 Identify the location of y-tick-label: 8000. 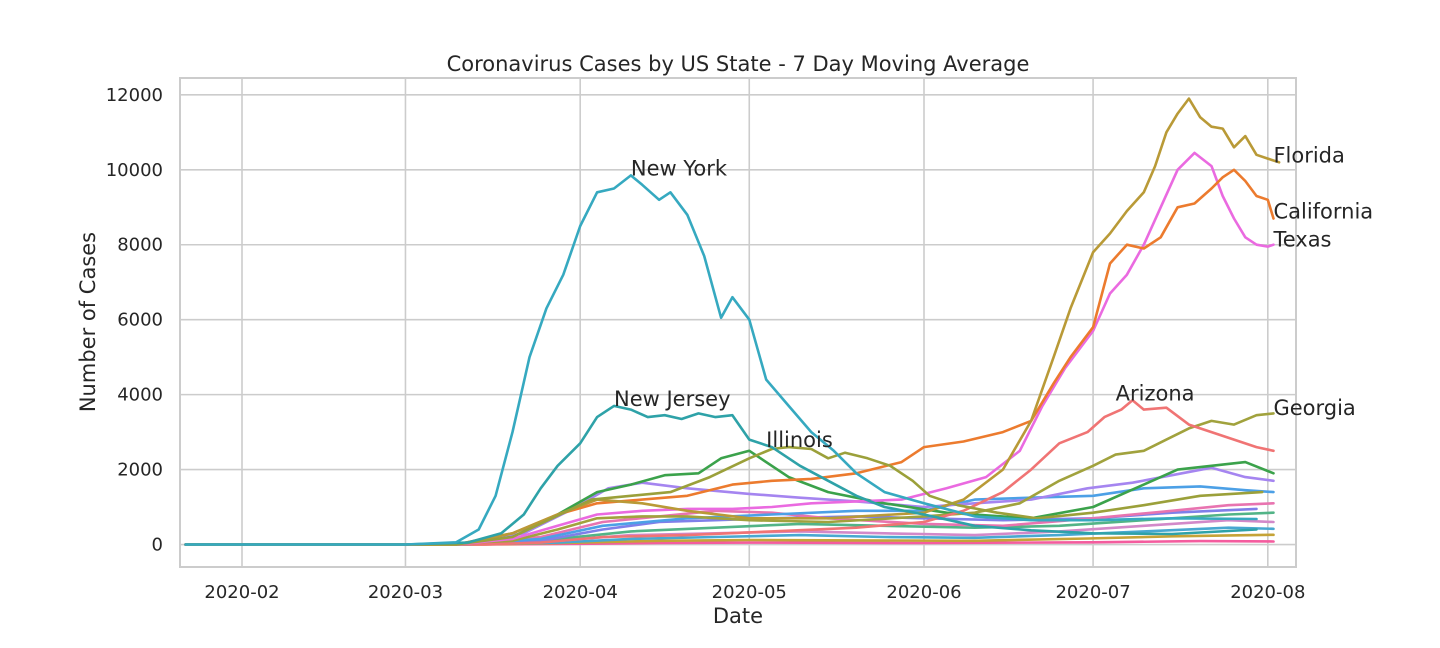
(140, 245).